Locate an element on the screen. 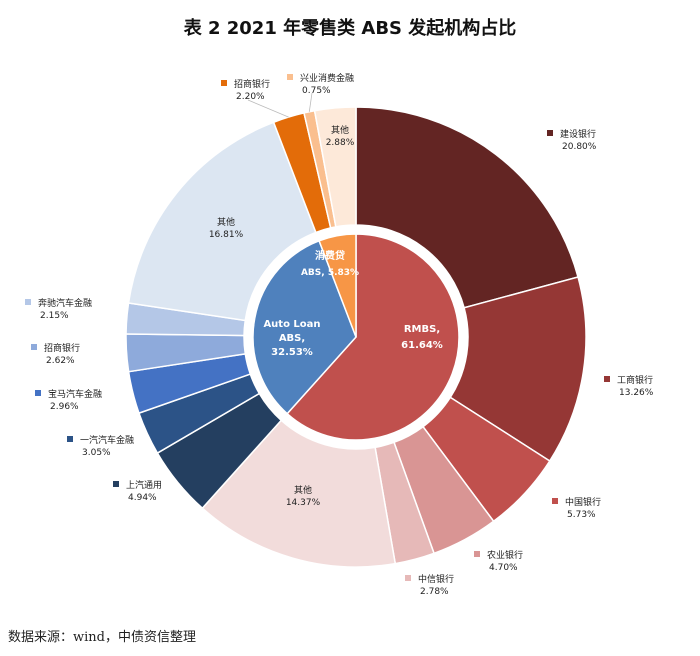 Image resolution: width=700 pixels, height=656 pixels. outer-label-name-8: 宝马汽车金融 is located at coordinates (75, 394).